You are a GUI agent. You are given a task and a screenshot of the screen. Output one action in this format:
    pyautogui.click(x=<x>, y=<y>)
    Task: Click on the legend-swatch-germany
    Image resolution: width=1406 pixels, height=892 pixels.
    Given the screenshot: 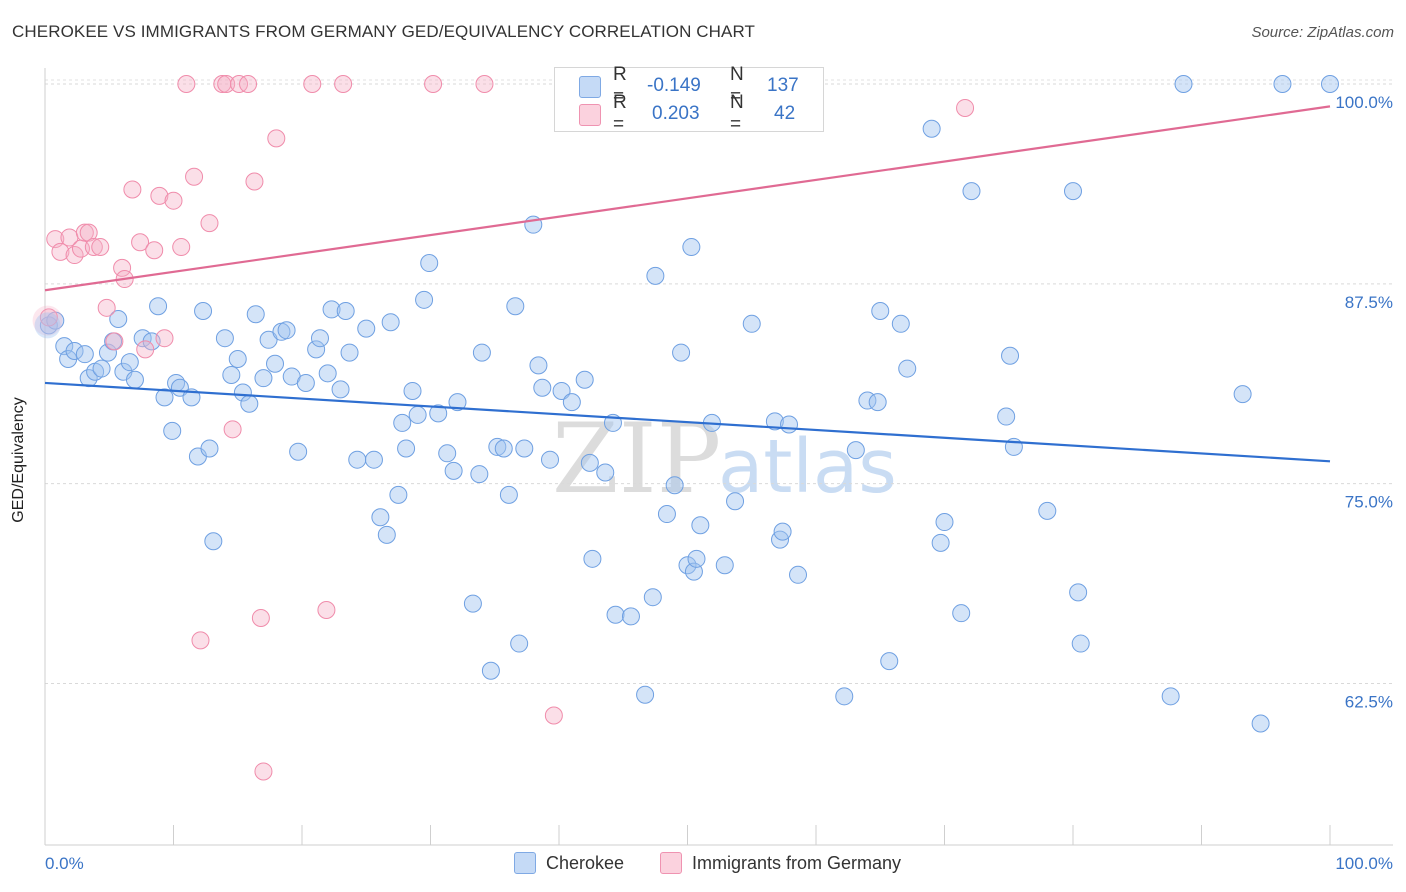 What is the action you would take?
    pyautogui.click(x=671, y=863)
    